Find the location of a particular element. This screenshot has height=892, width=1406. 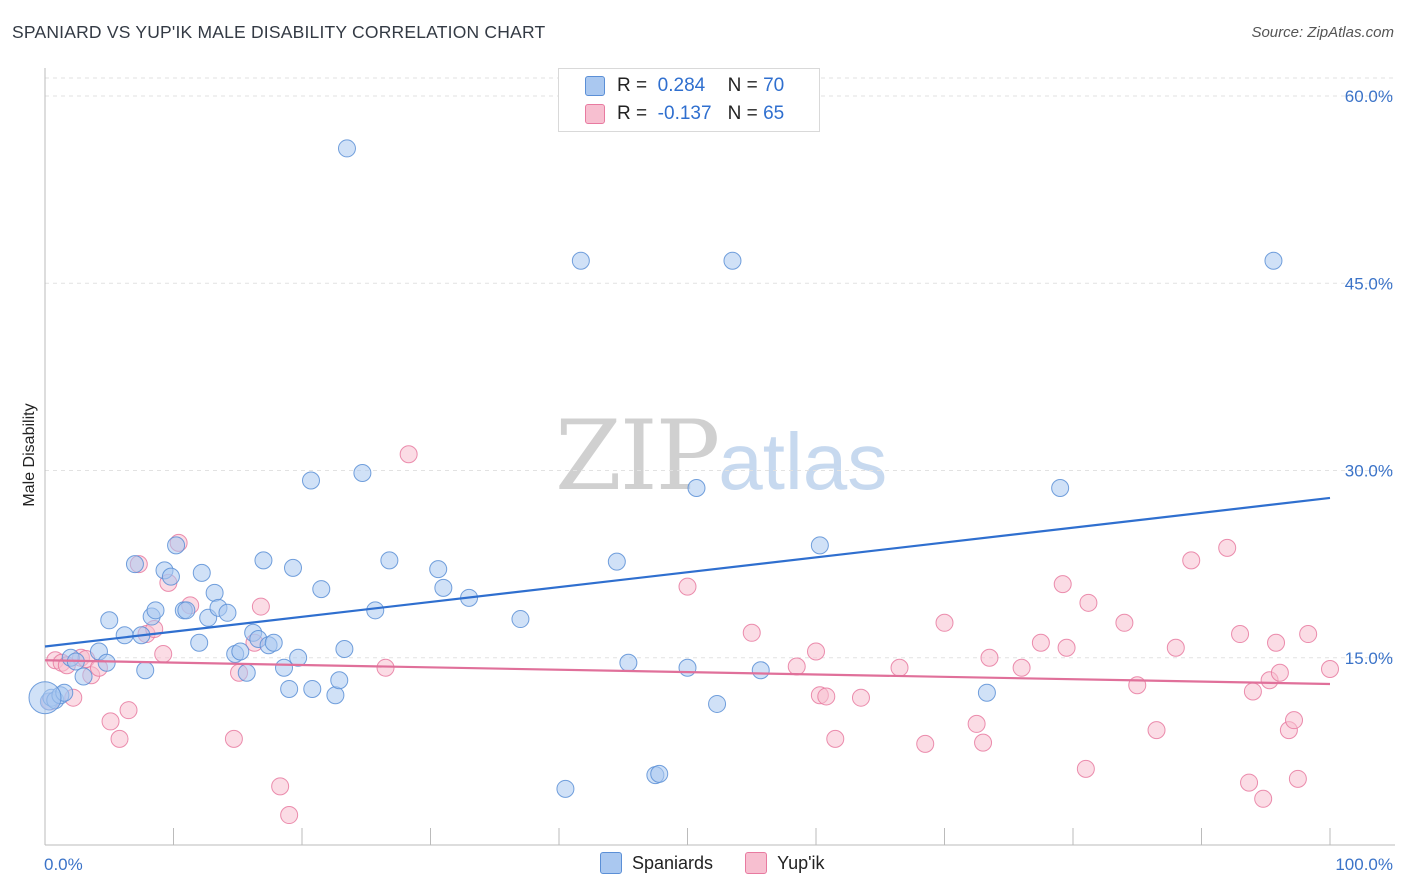

correlation-legend: R = 0.284 N = 70 R = -0.137 N = 65 is located at coordinates (689, 100).